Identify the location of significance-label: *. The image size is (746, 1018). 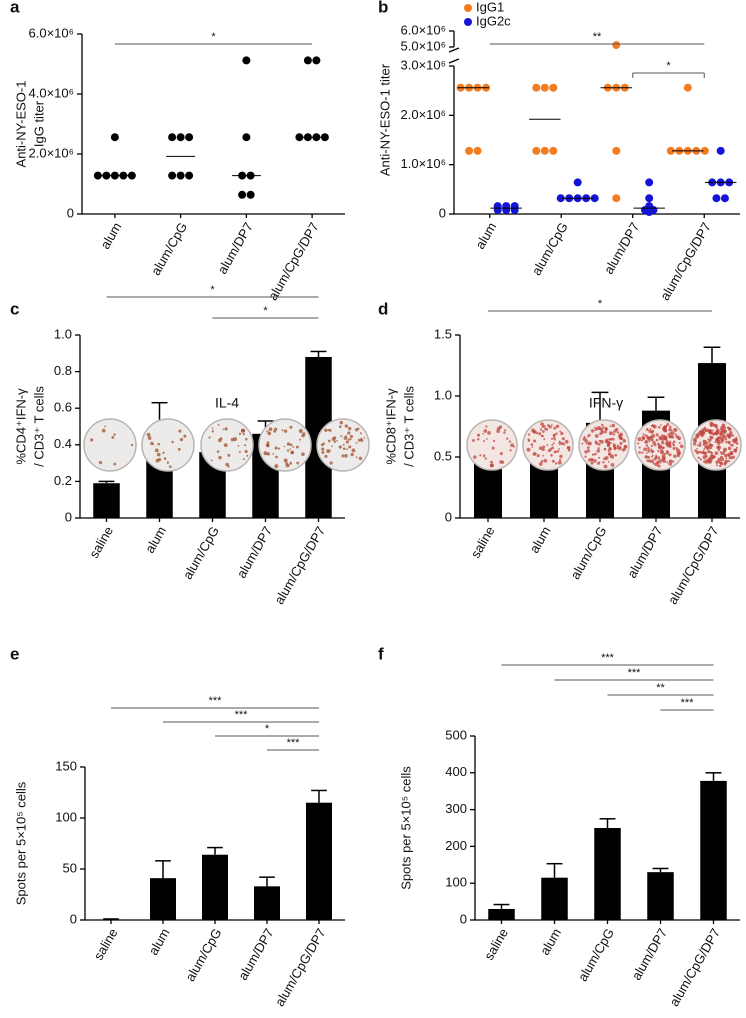
(267, 729).